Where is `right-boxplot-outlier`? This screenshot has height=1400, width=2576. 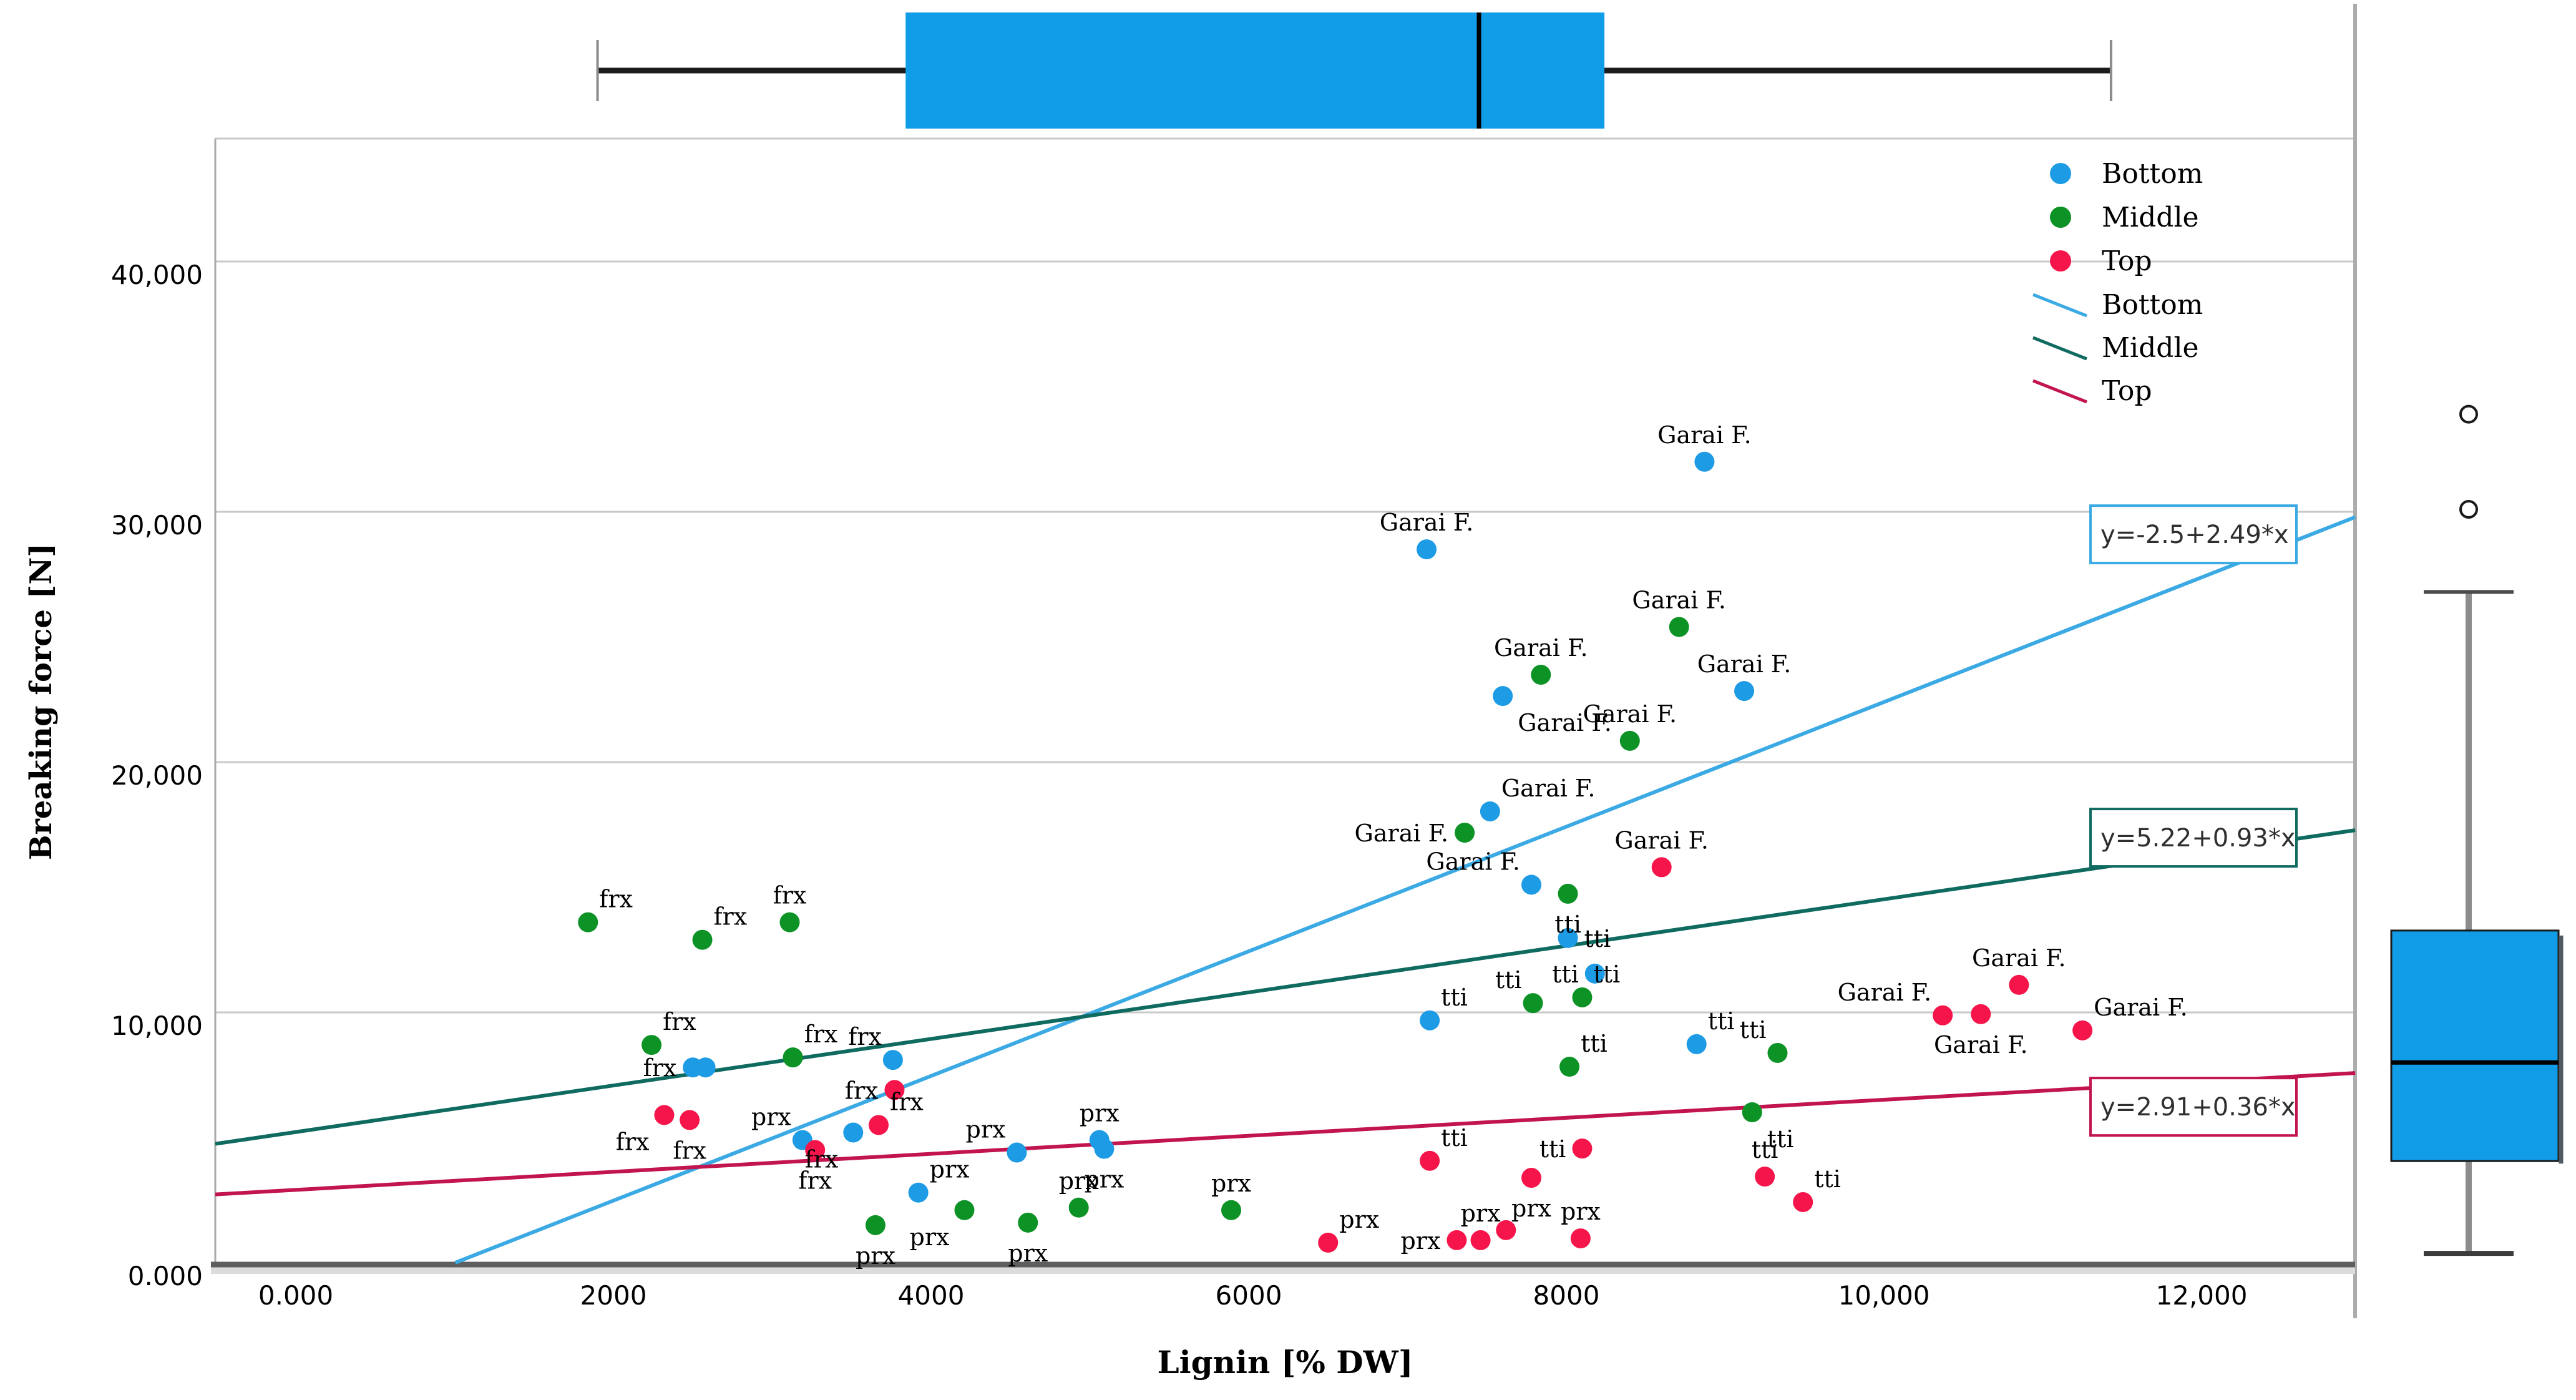 right-boxplot-outlier is located at coordinates (2468, 414).